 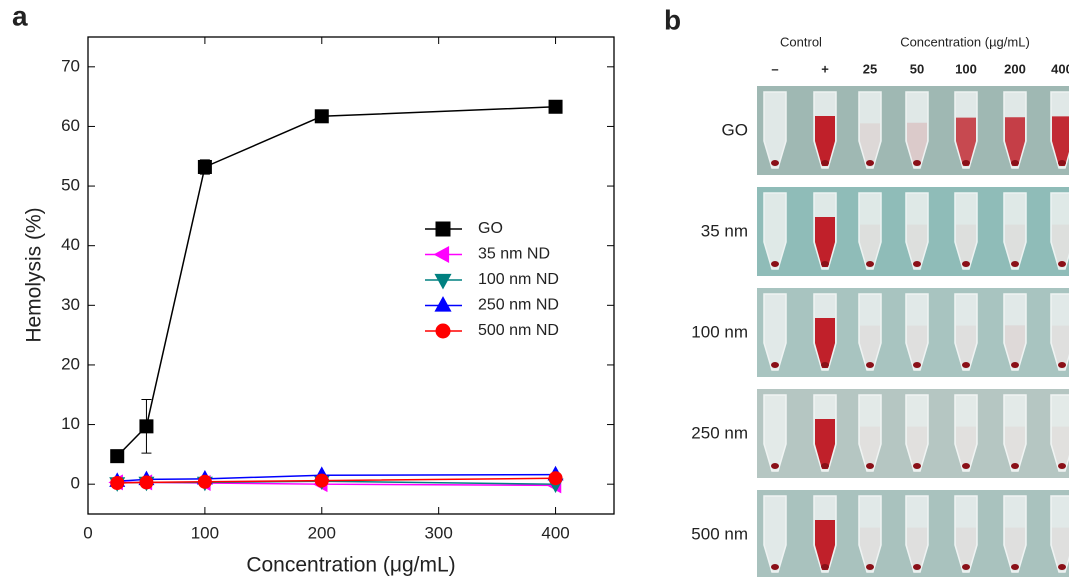 I want to click on row-label: 250 nm, so click(x=719, y=432).